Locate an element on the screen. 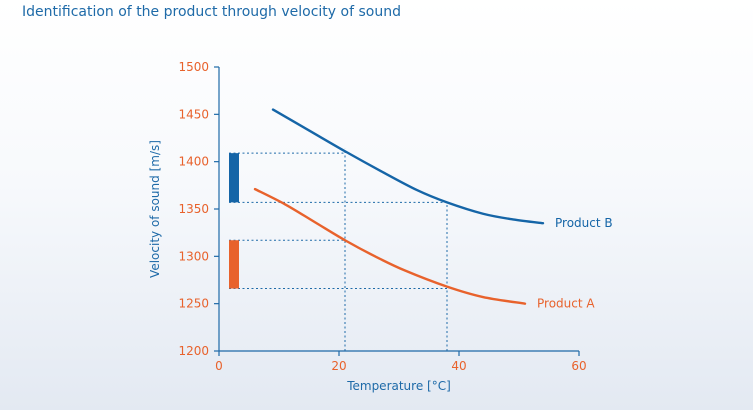  x-axis-label: Temperature [°C] is located at coordinates (398, 386).